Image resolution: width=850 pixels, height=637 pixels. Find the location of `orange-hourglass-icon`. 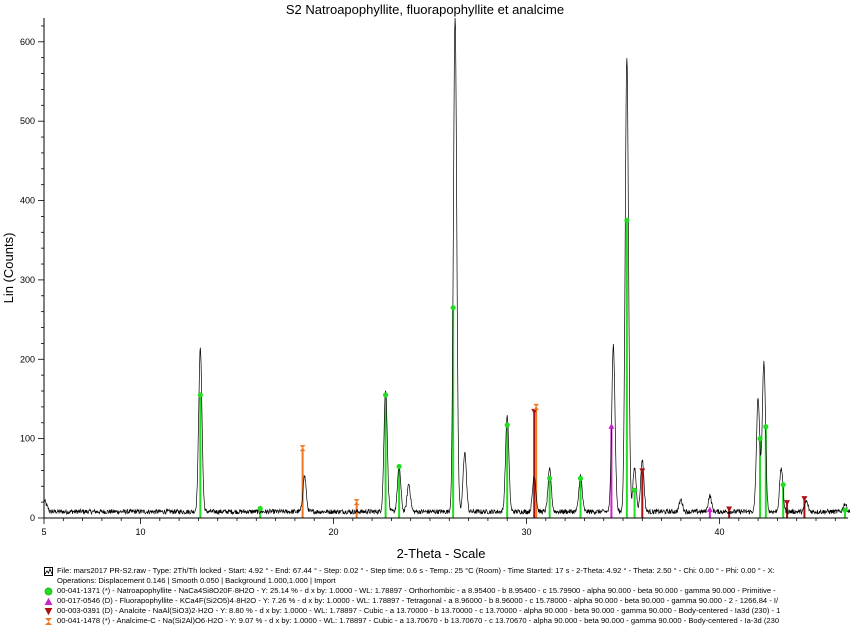

orange-hourglass-icon is located at coordinates (48, 621).